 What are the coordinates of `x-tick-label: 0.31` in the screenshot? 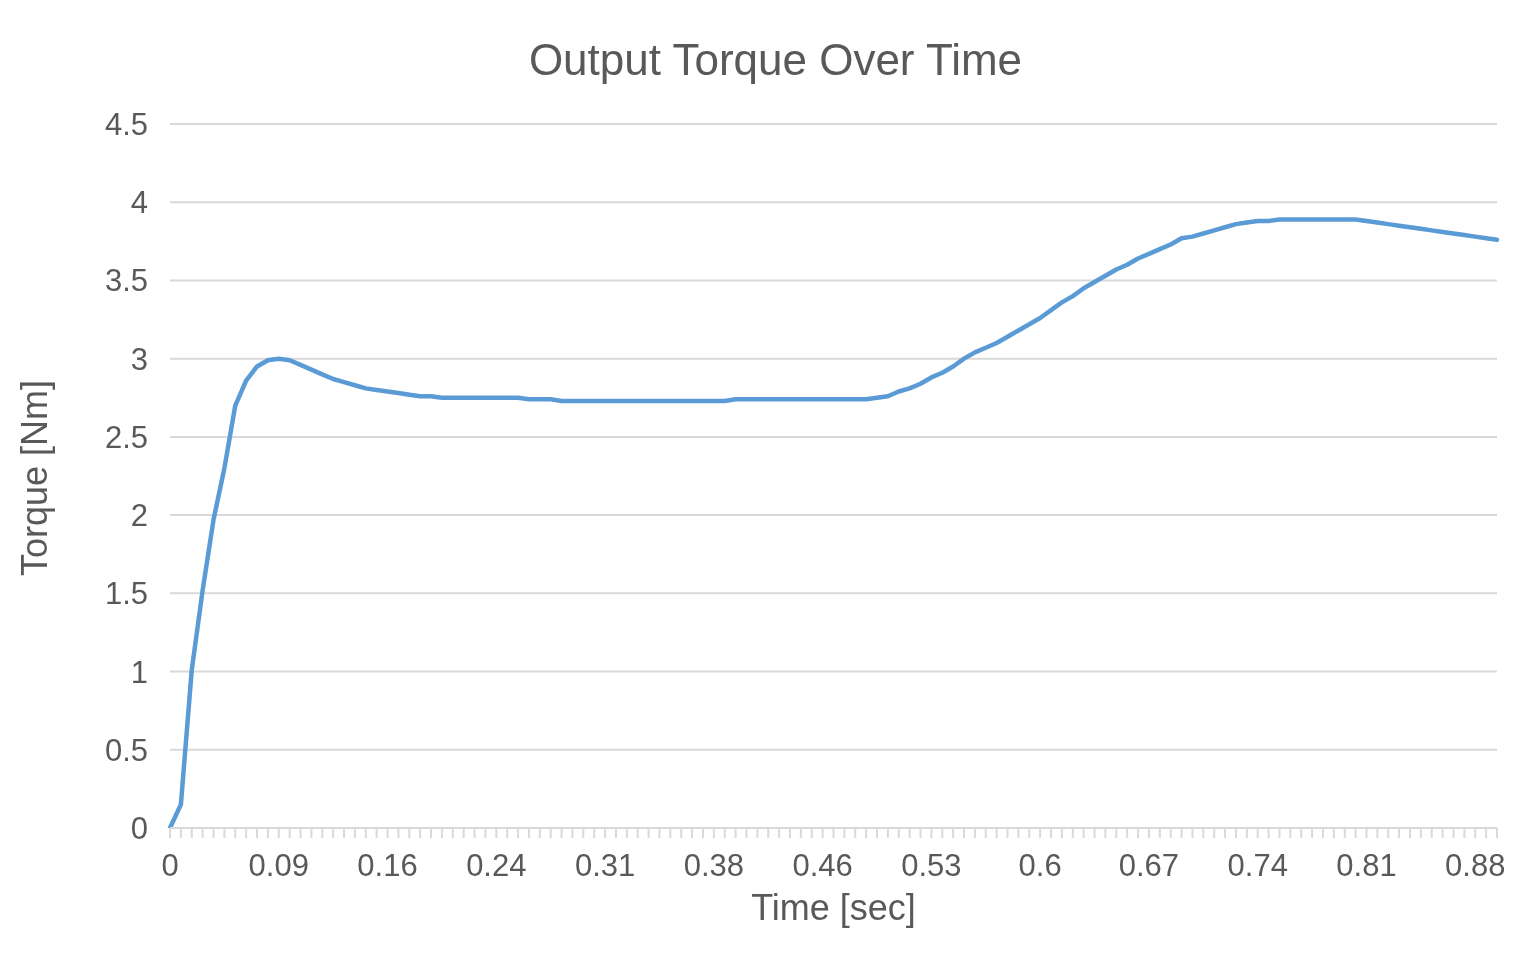 It's located at (605, 866).